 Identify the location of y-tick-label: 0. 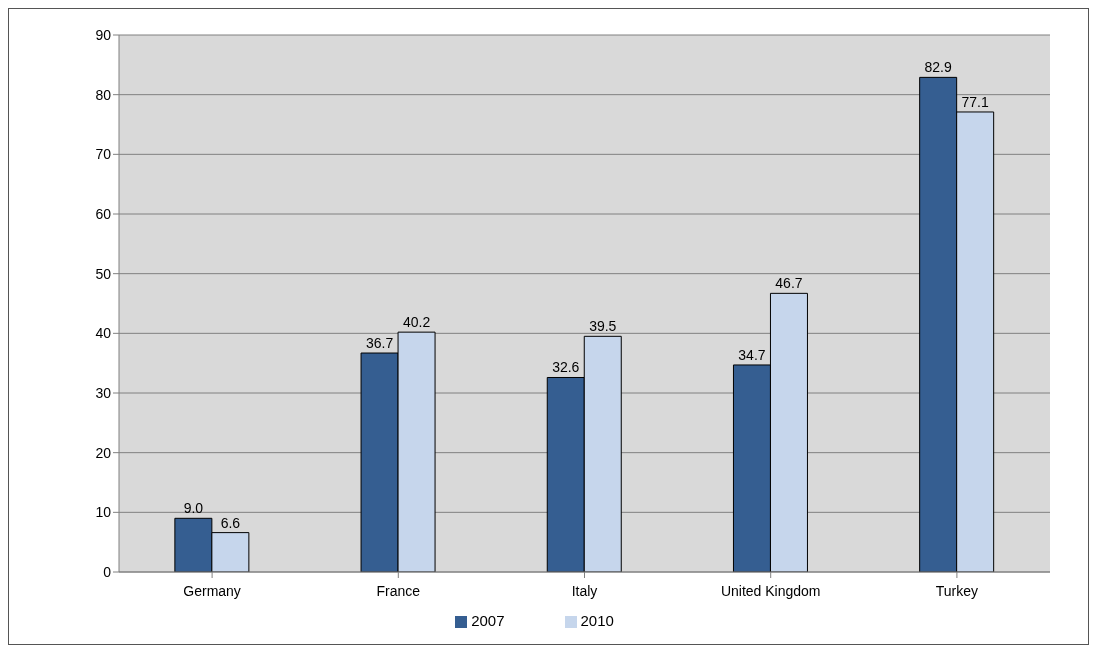
(107, 571).